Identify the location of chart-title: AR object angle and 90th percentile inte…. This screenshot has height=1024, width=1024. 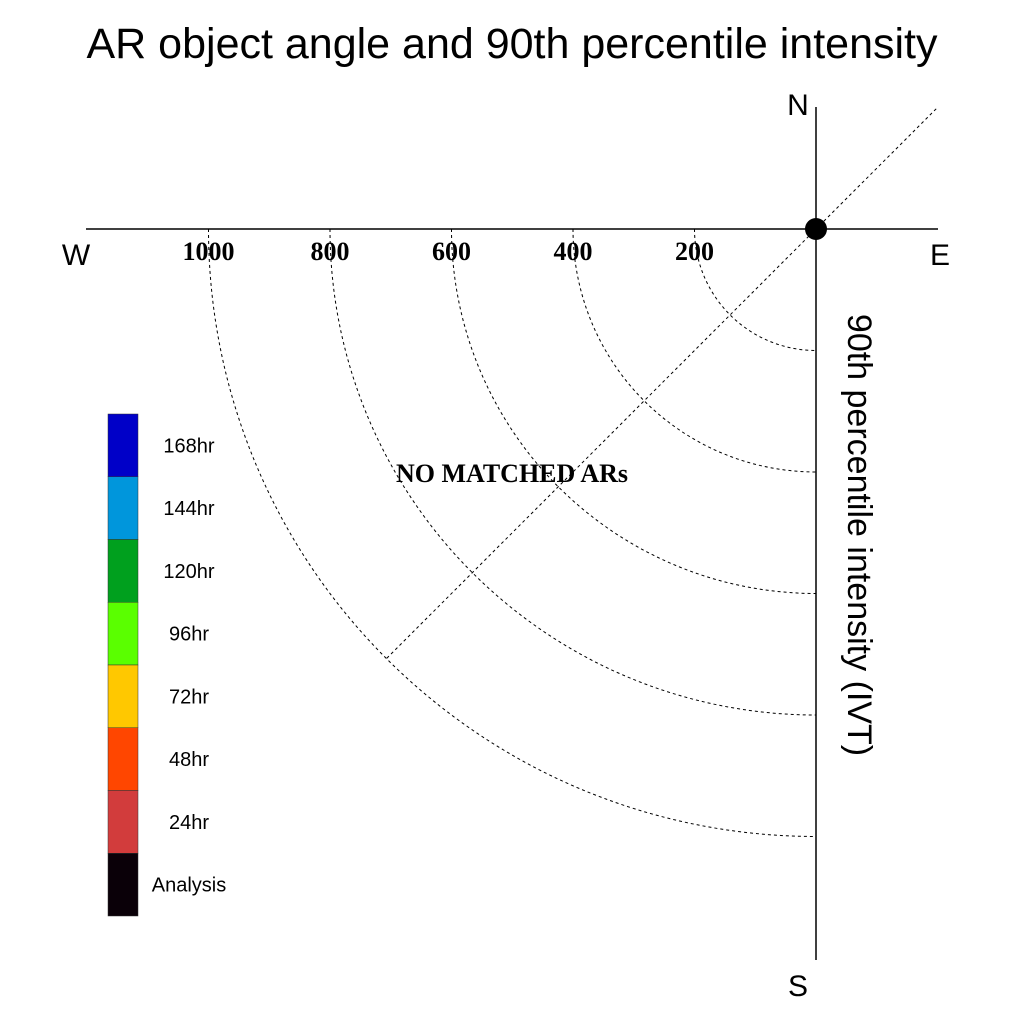
(512, 44).